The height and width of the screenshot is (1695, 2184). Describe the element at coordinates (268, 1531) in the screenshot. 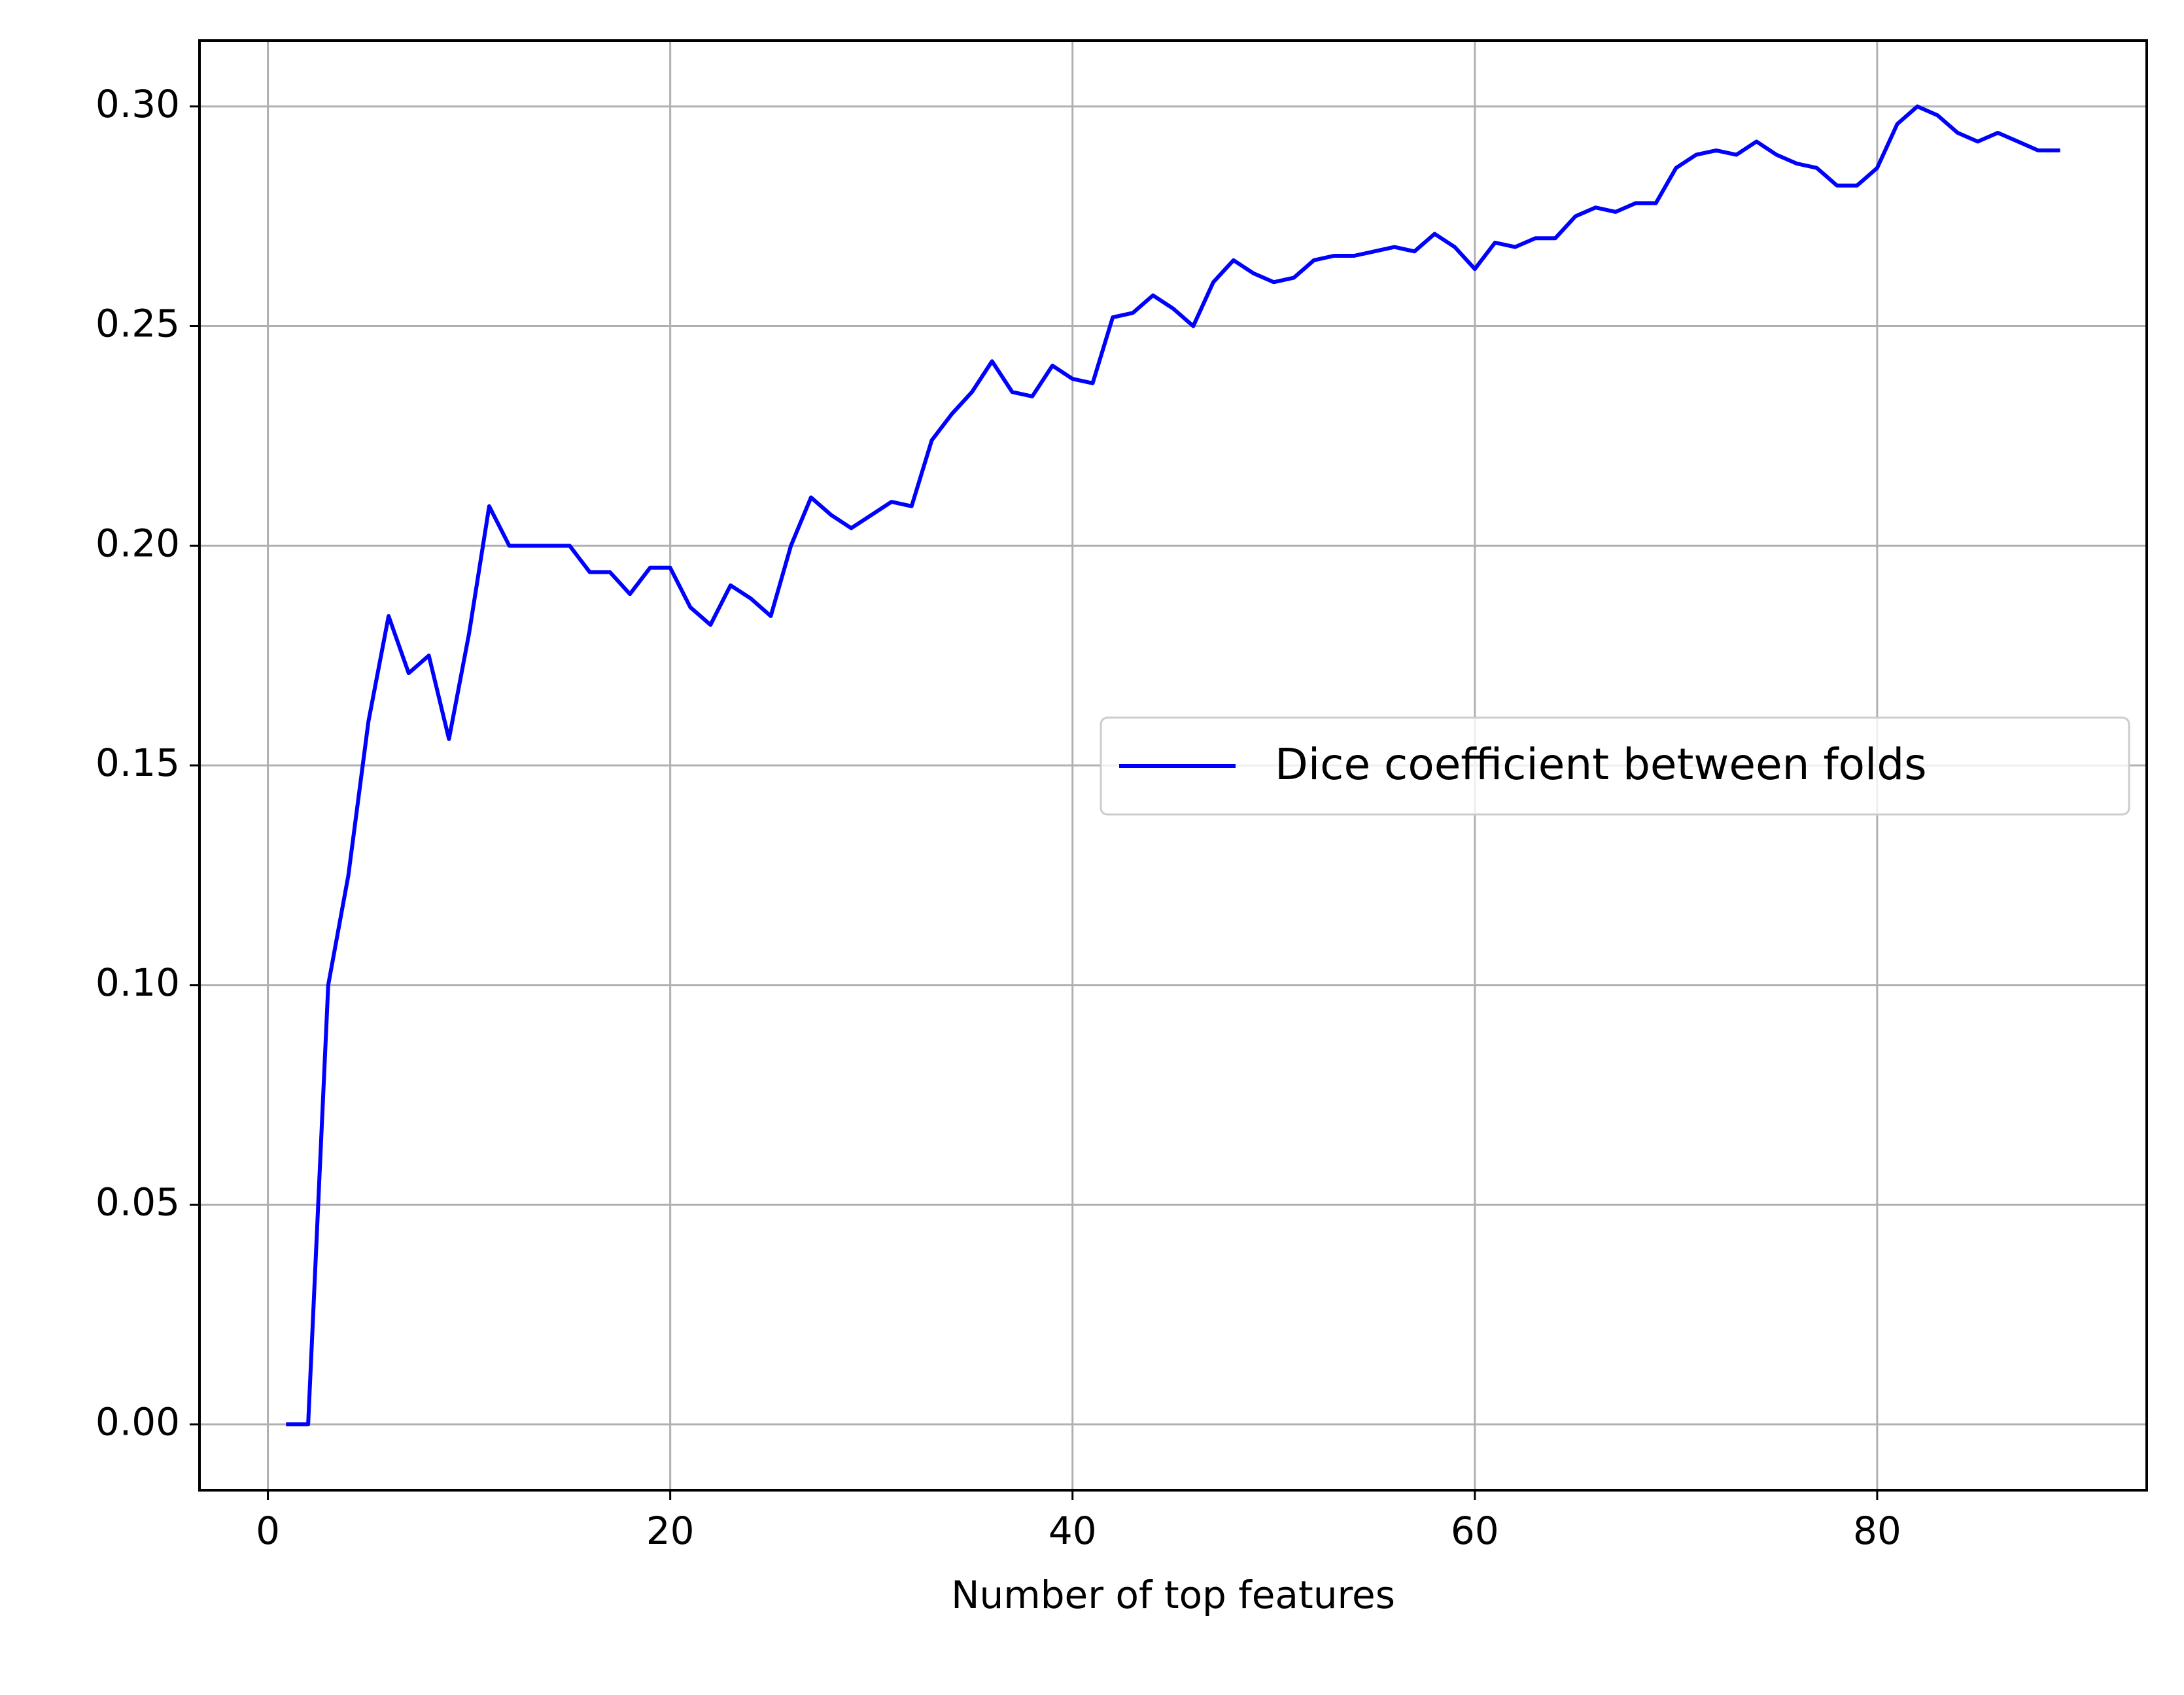

I see `x-tick-label: 0` at that location.